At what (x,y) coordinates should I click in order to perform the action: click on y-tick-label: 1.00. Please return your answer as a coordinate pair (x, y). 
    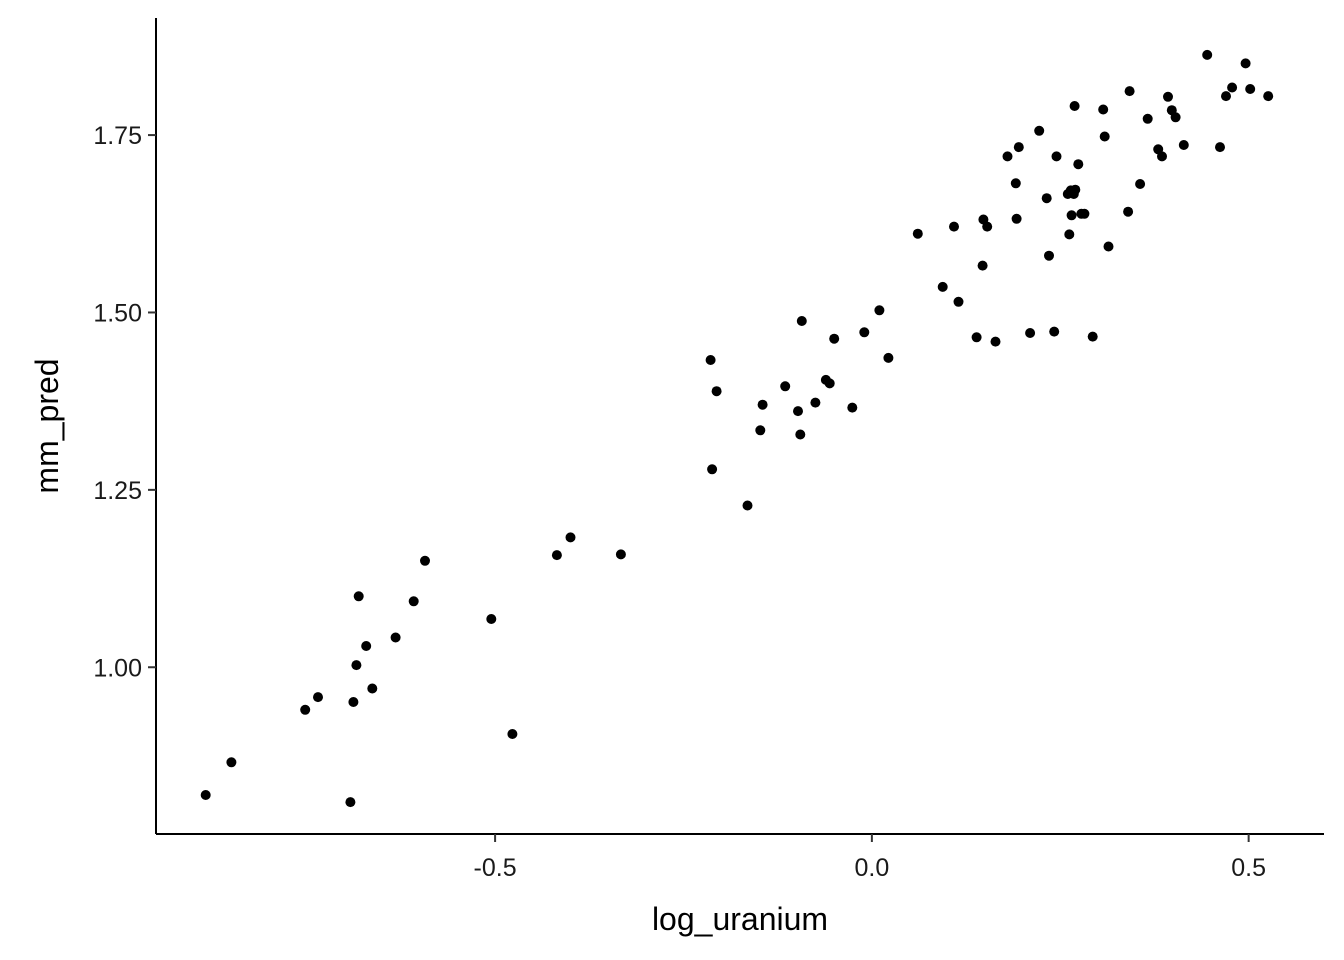
    Looking at the image, I should click on (117, 668).